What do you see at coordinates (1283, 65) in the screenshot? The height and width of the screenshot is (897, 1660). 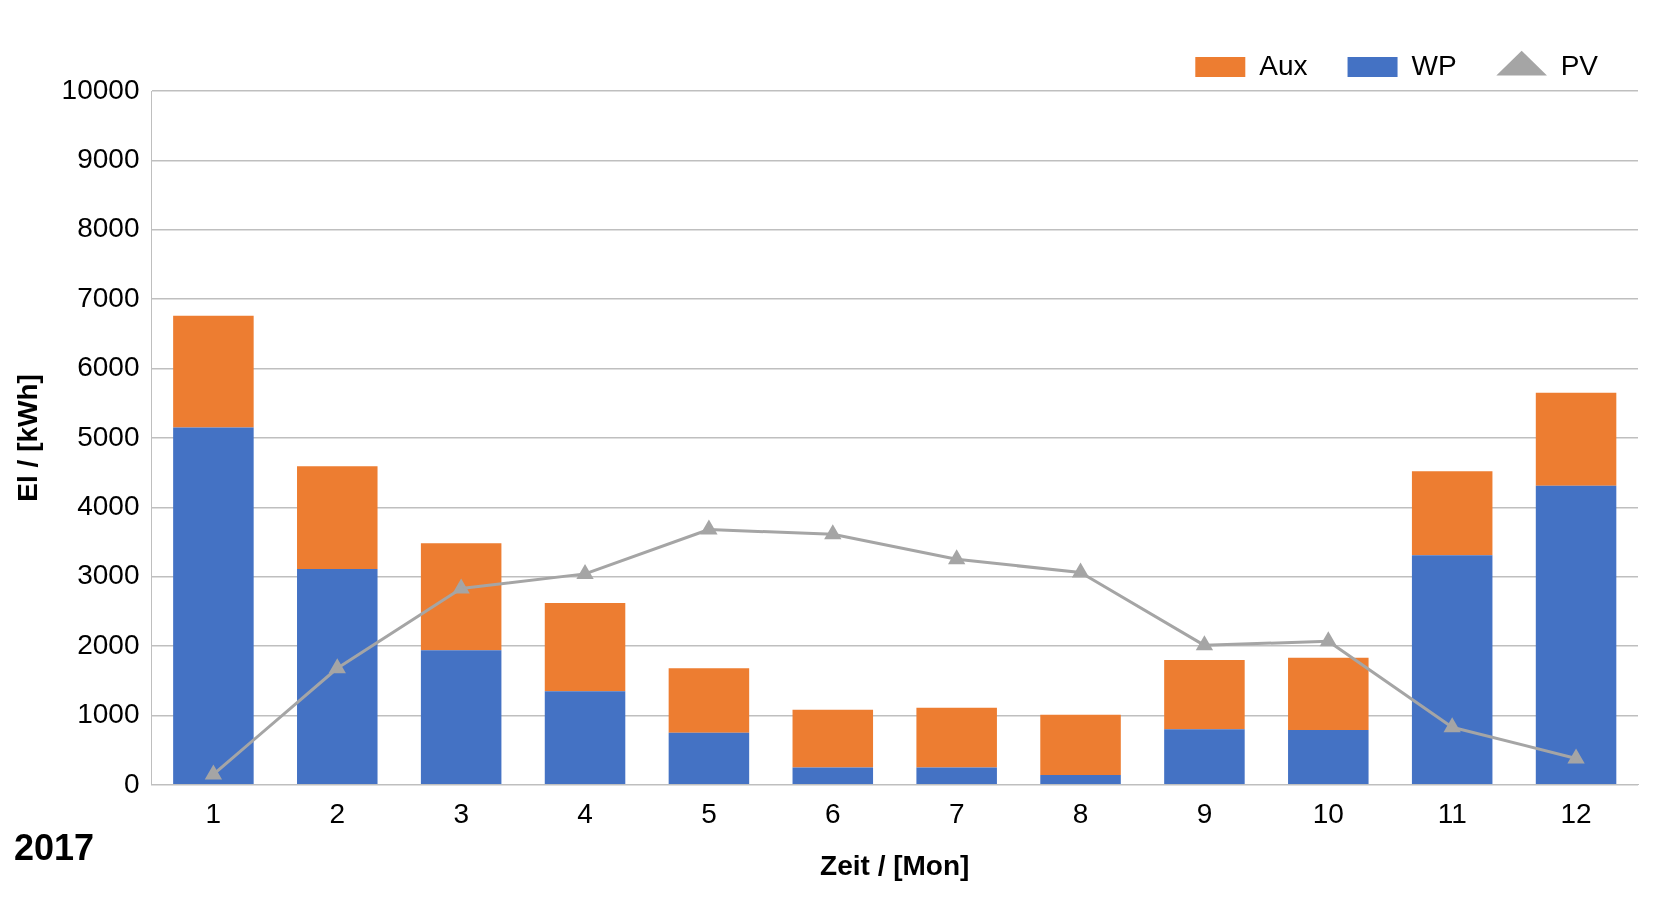 I see `legend-label: Aux` at bounding box center [1283, 65].